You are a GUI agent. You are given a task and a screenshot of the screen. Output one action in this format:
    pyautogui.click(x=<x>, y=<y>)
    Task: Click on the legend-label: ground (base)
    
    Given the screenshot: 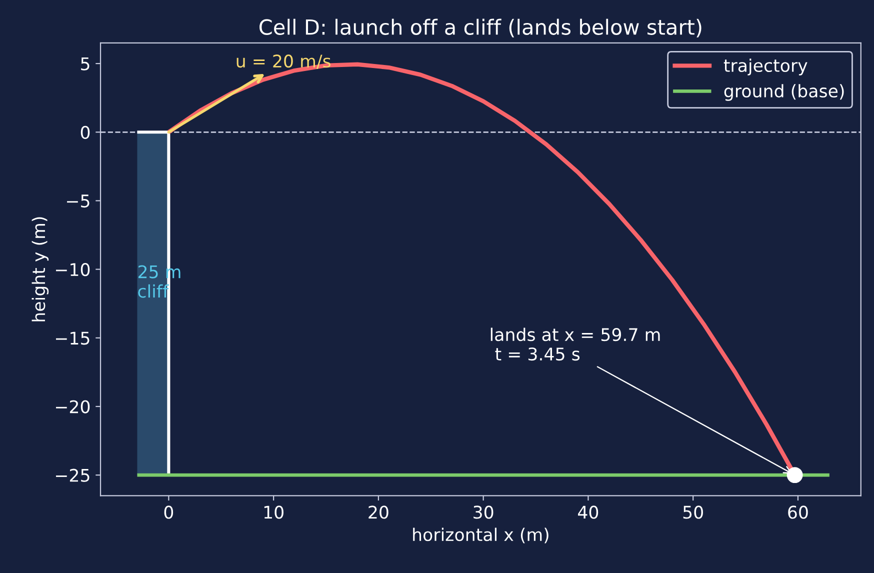 What is the action you would take?
    pyautogui.click(x=784, y=92)
    